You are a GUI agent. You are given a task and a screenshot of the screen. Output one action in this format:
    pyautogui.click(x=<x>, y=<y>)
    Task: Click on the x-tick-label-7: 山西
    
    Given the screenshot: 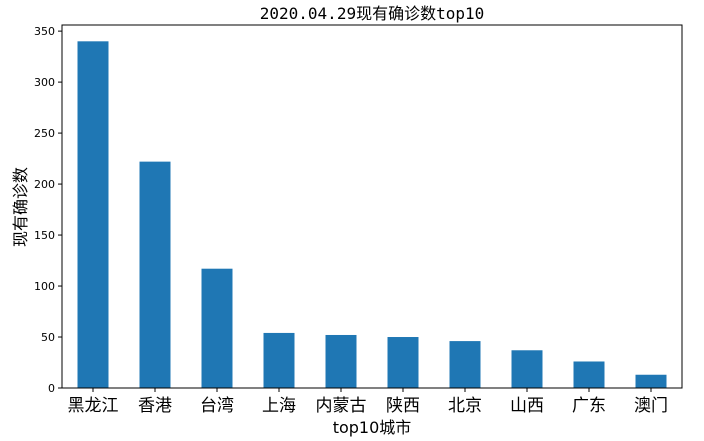 What is the action you would take?
    pyautogui.click(x=527, y=406)
    